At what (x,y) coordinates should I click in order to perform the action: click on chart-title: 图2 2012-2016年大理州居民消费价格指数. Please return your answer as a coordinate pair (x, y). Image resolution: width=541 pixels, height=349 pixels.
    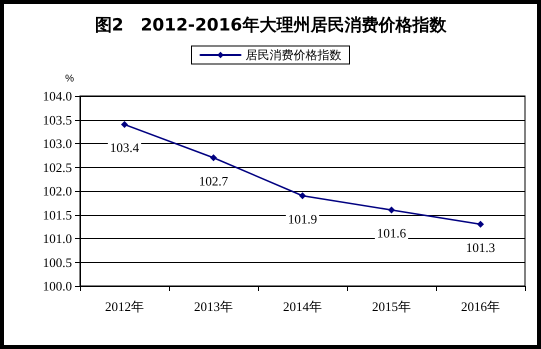
    Looking at the image, I should click on (271, 26).